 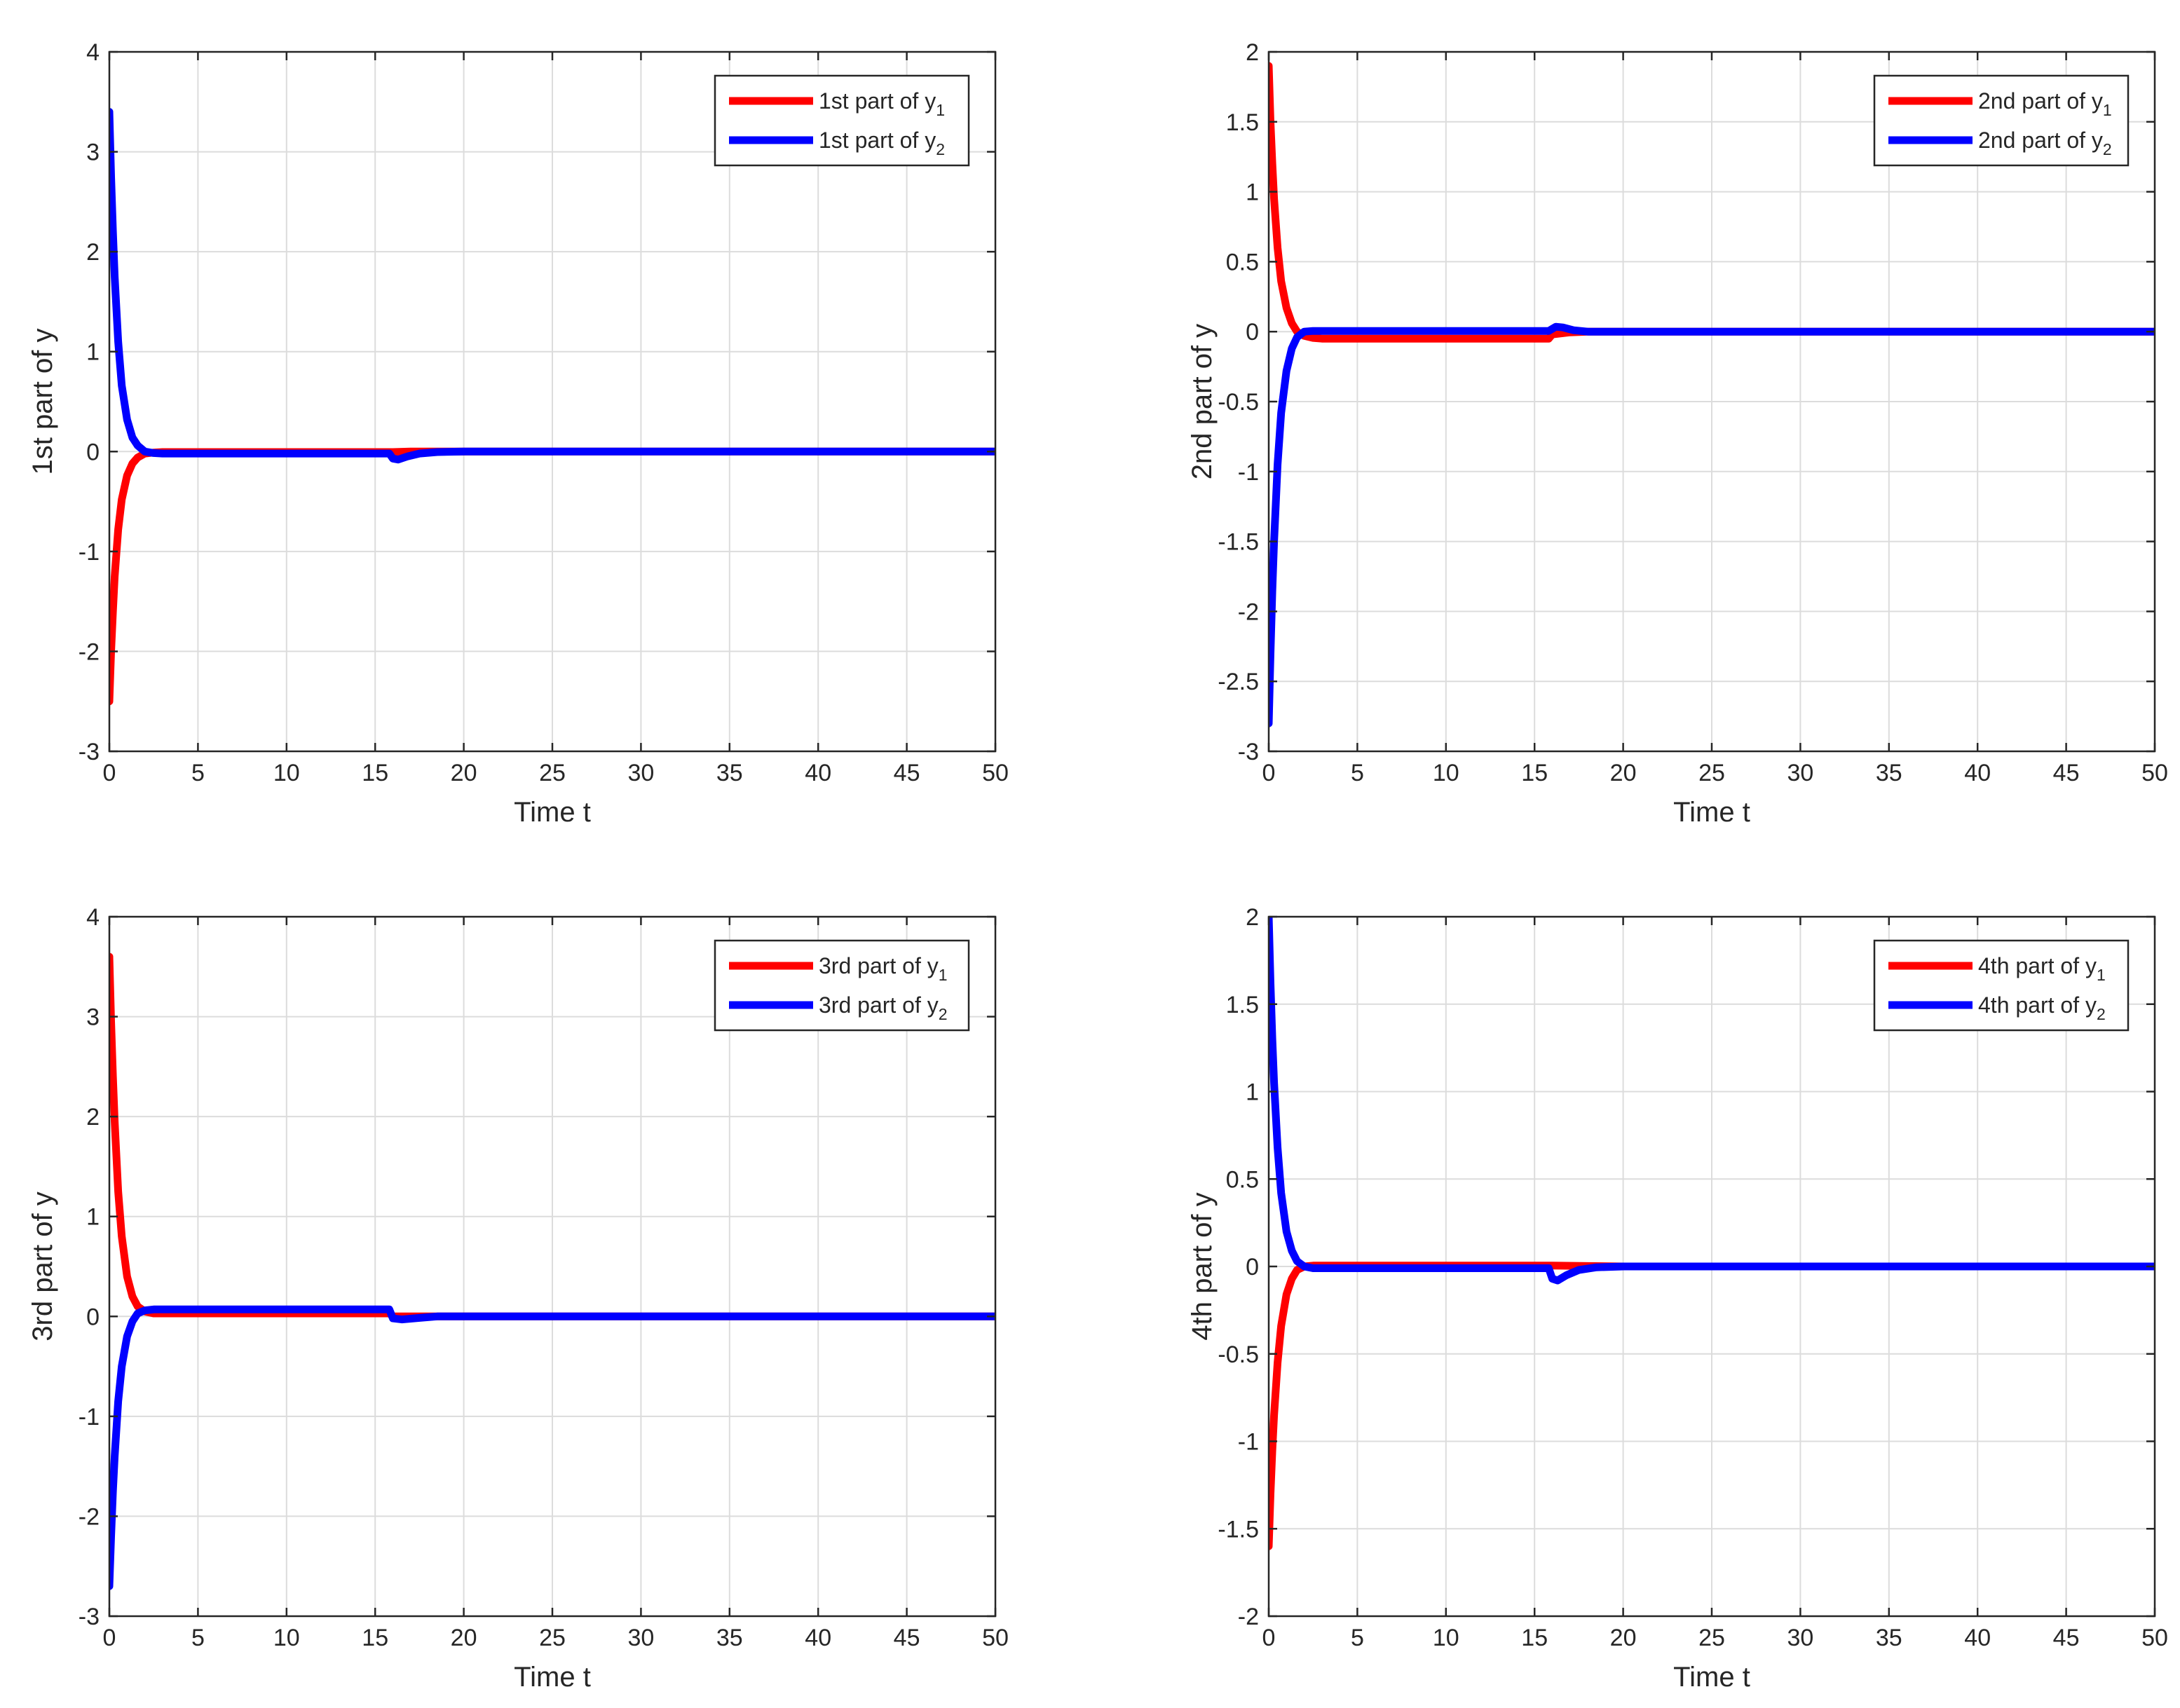 I want to click on series-lines, so click(x=552, y=407).